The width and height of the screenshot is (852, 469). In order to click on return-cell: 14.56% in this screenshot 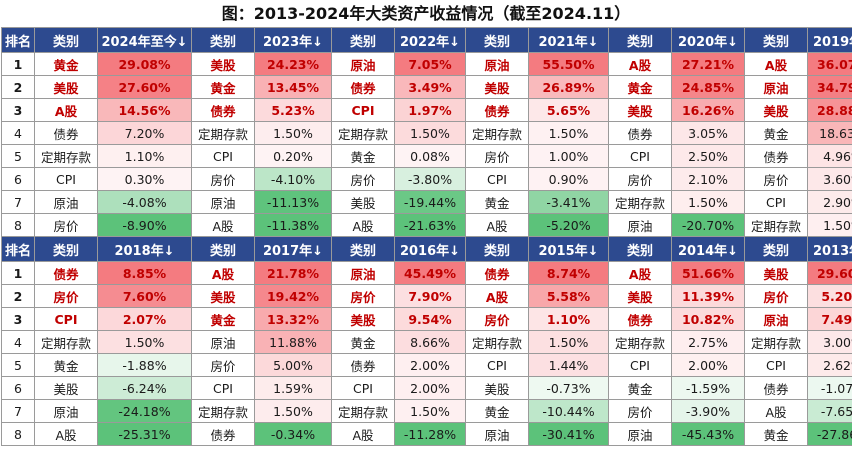, I will do `click(144, 110)`.